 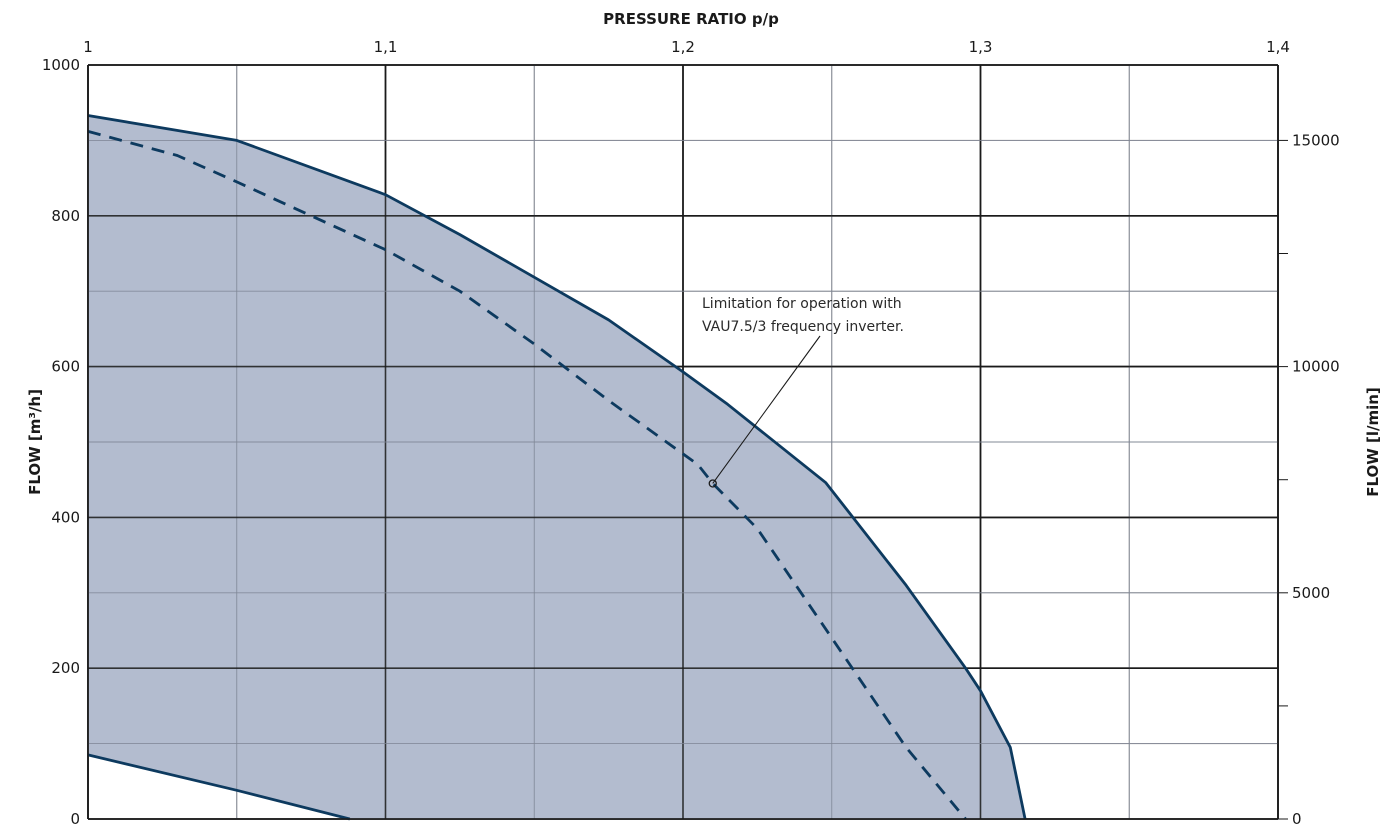 What do you see at coordinates (61, 65) in the screenshot?
I see `y-left-tick-label: 1000` at bounding box center [61, 65].